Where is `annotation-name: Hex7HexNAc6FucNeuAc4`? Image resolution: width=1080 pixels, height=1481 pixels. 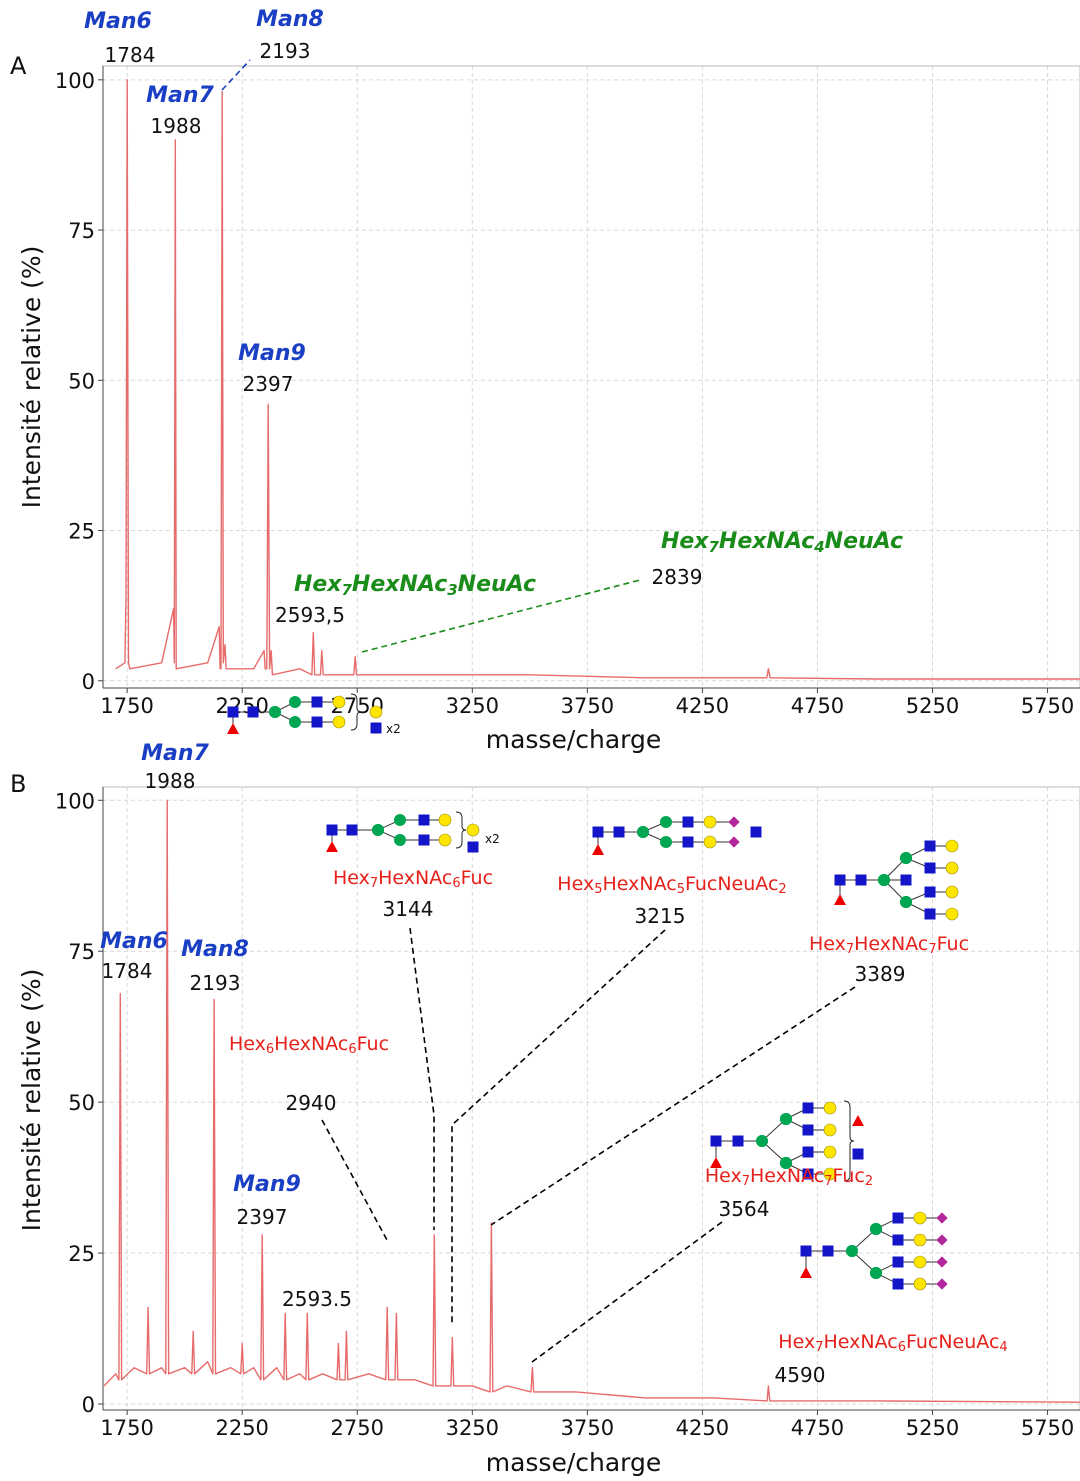
annotation-name: Hex7HexNAc6FucNeuAc4 is located at coordinates (892, 1343).